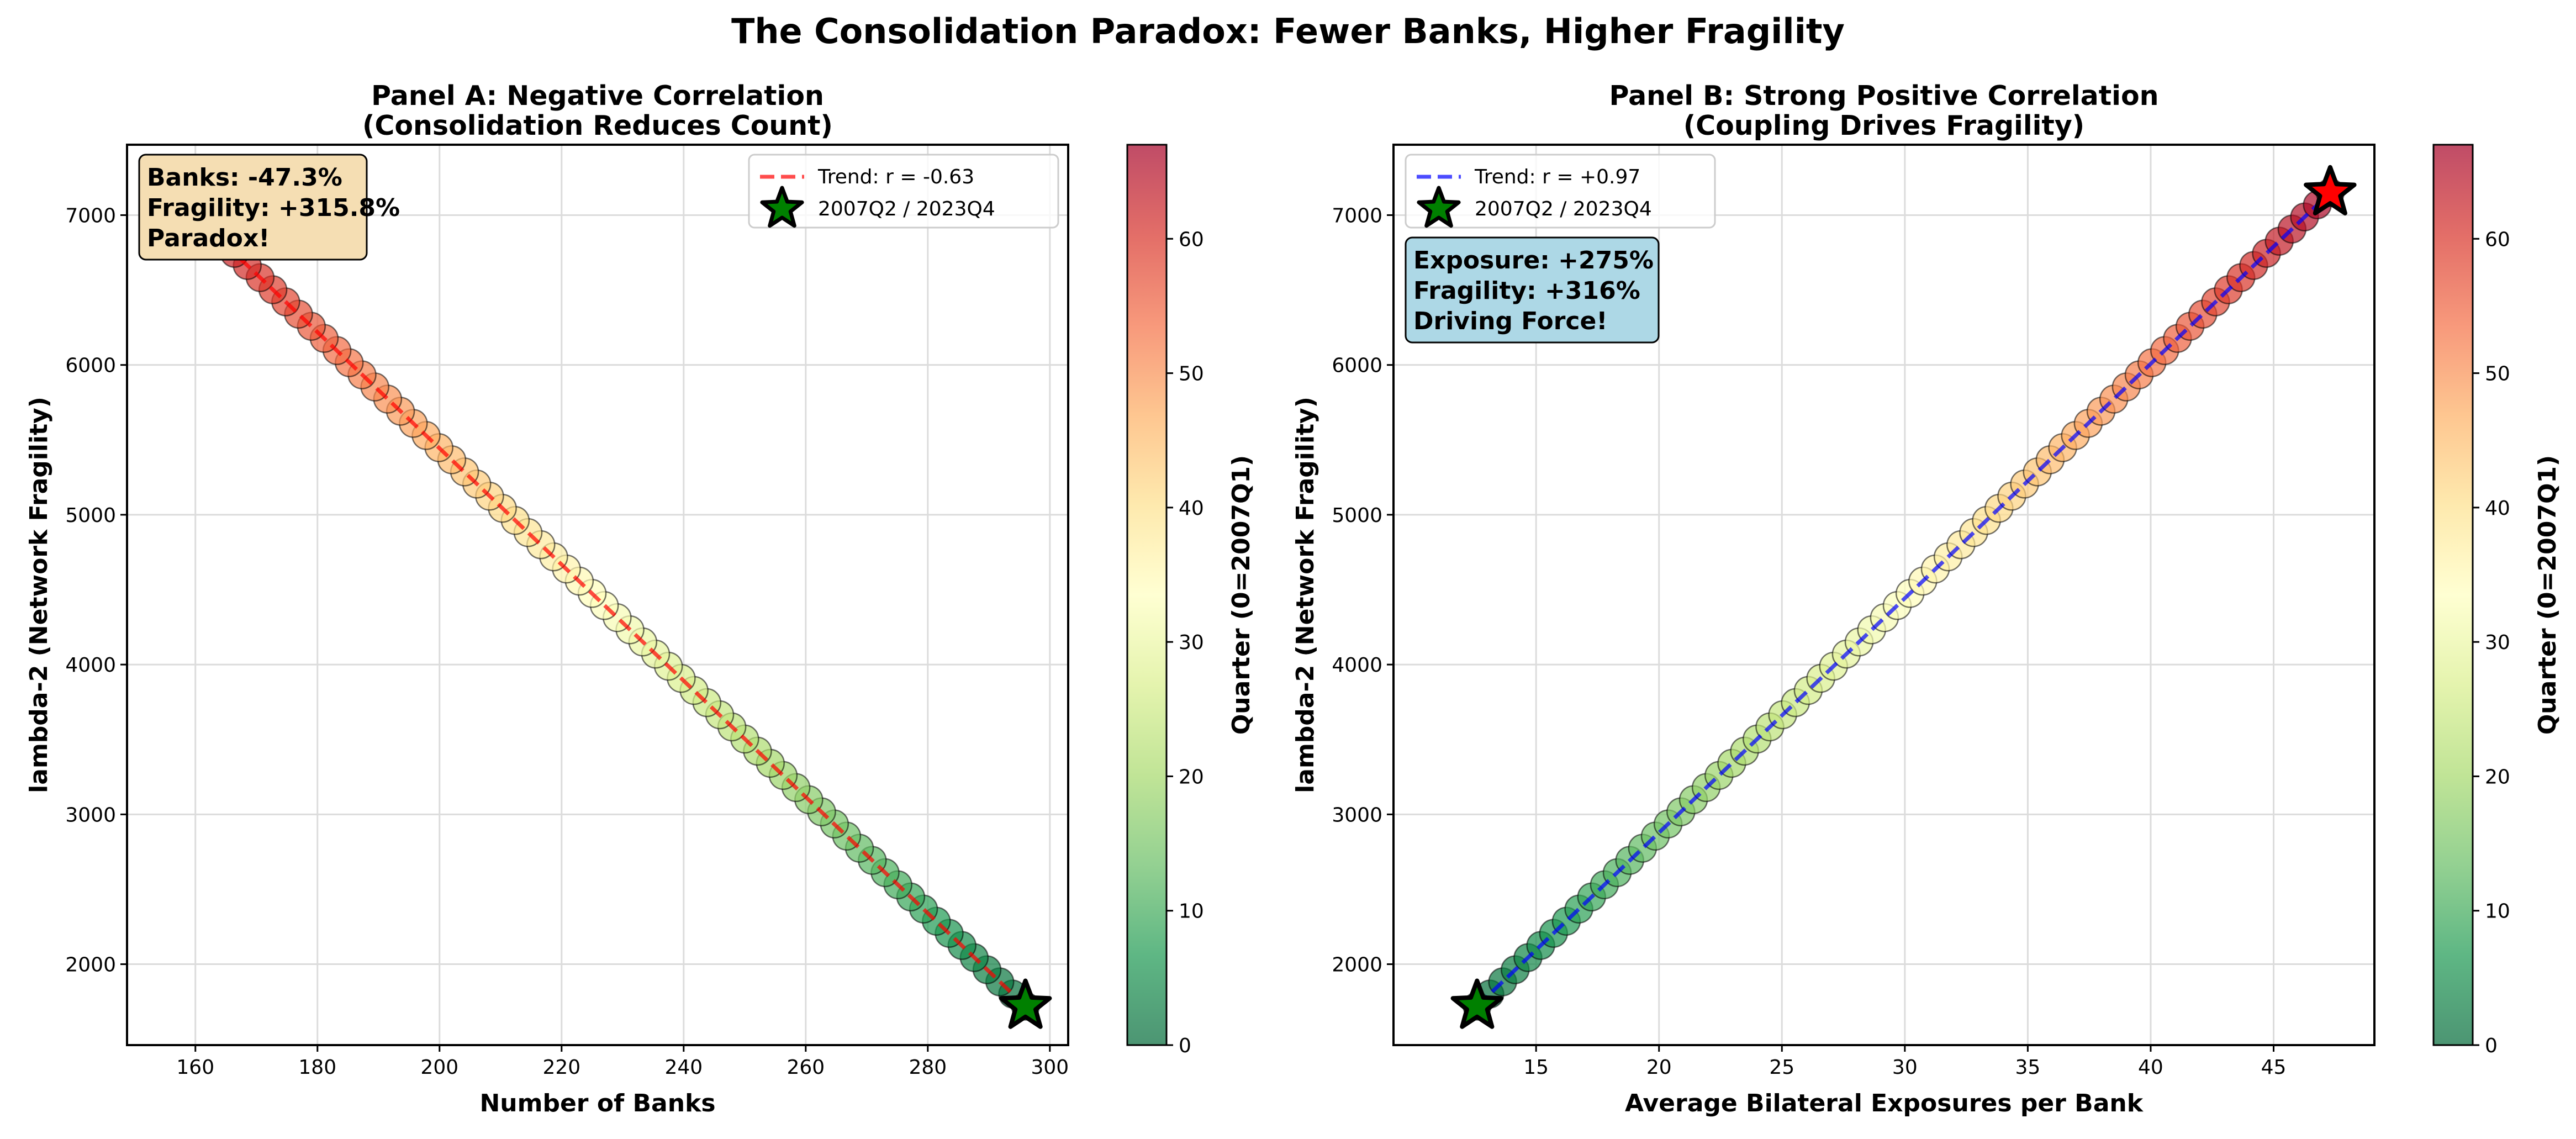 The image size is (2576, 1139). Describe the element at coordinates (1510, 321) in the screenshot. I see `annotation-line: Driving Force!` at that location.